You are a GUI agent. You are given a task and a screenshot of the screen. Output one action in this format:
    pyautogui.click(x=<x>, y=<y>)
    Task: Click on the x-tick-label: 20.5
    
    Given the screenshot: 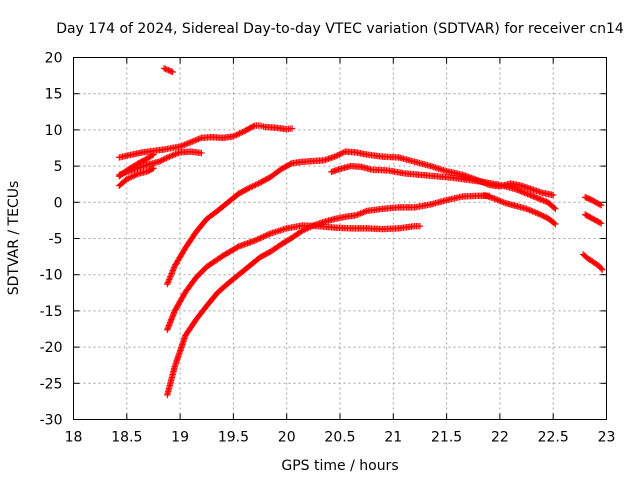 What is the action you would take?
    pyautogui.click(x=339, y=438)
    